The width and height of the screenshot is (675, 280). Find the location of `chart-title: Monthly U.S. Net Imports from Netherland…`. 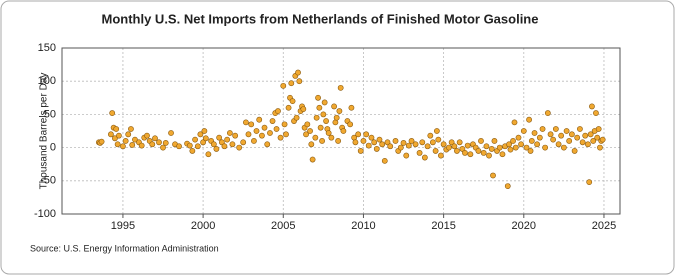

chart-title: Monthly U.S. Net Imports from Netherland… is located at coordinates (320, 18).